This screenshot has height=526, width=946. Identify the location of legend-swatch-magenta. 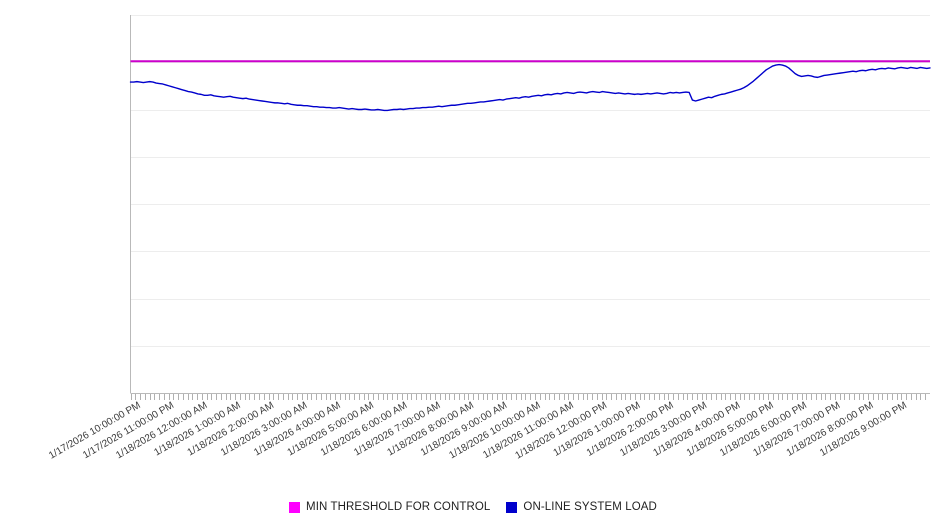
(295, 507).